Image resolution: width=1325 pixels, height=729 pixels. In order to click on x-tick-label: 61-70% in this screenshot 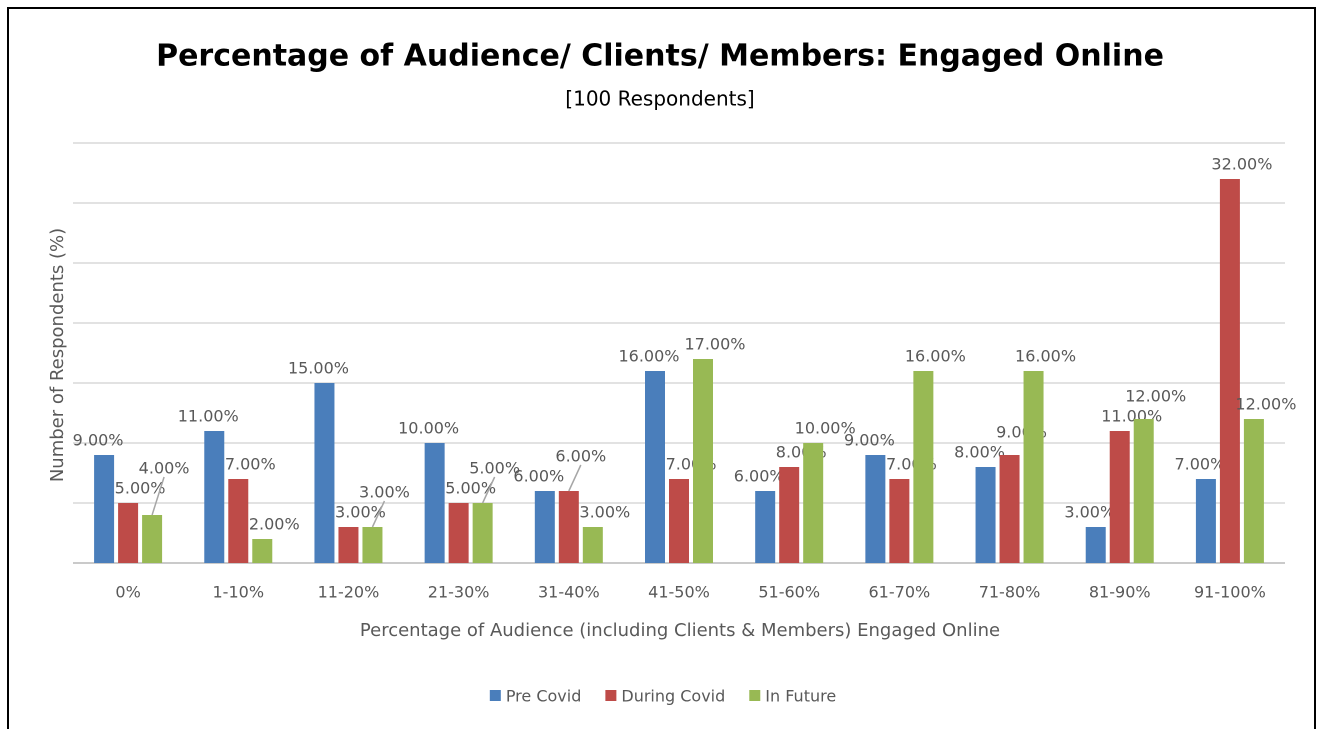, I will do `click(900, 592)`.